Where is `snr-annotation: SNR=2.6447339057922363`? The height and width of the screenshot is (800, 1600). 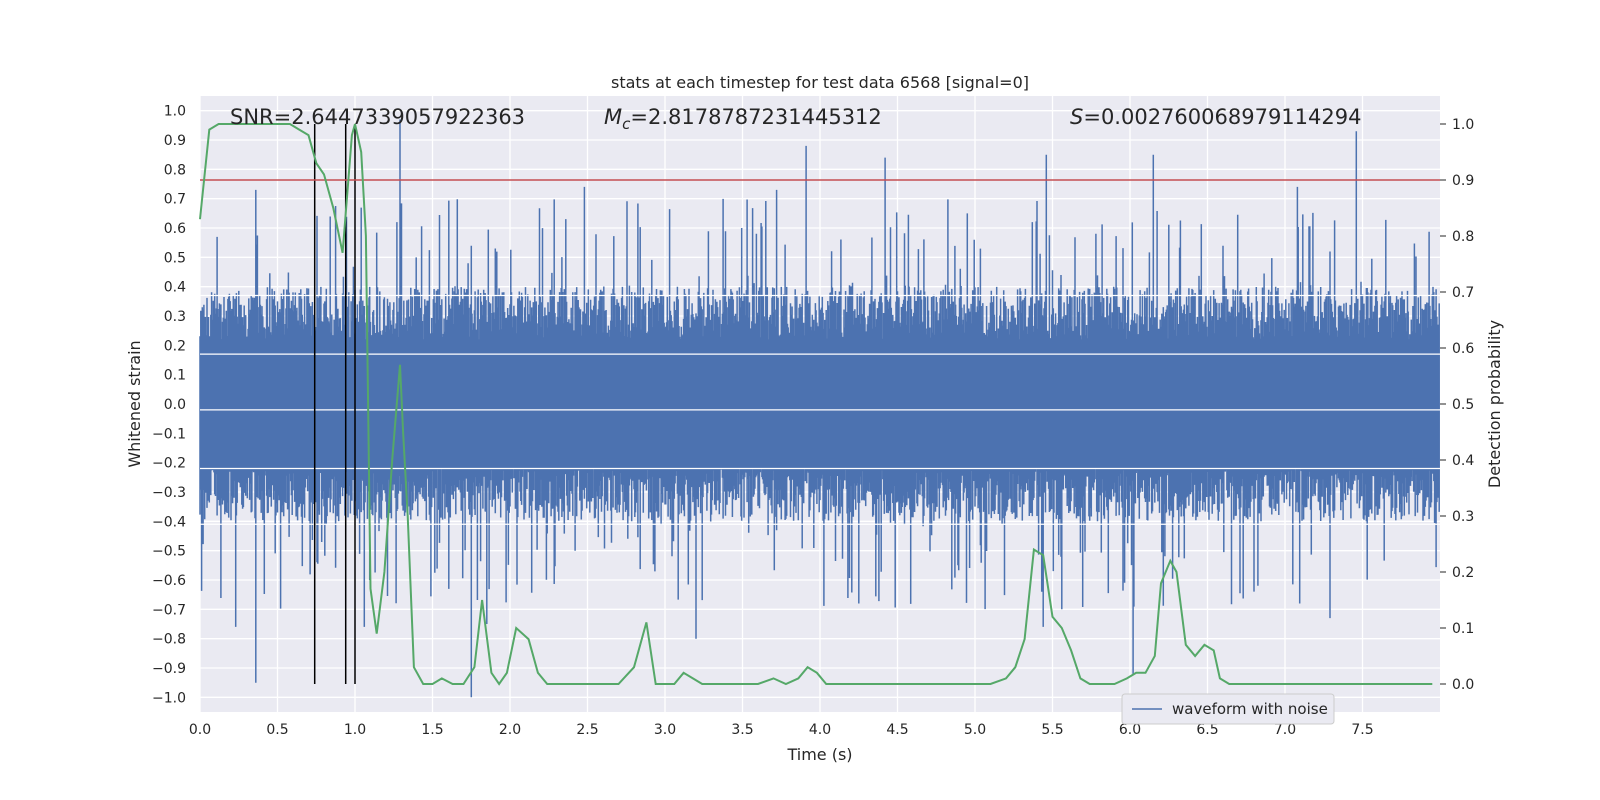
snr-annotation: SNR=2.6447339057922363 is located at coordinates (377, 117).